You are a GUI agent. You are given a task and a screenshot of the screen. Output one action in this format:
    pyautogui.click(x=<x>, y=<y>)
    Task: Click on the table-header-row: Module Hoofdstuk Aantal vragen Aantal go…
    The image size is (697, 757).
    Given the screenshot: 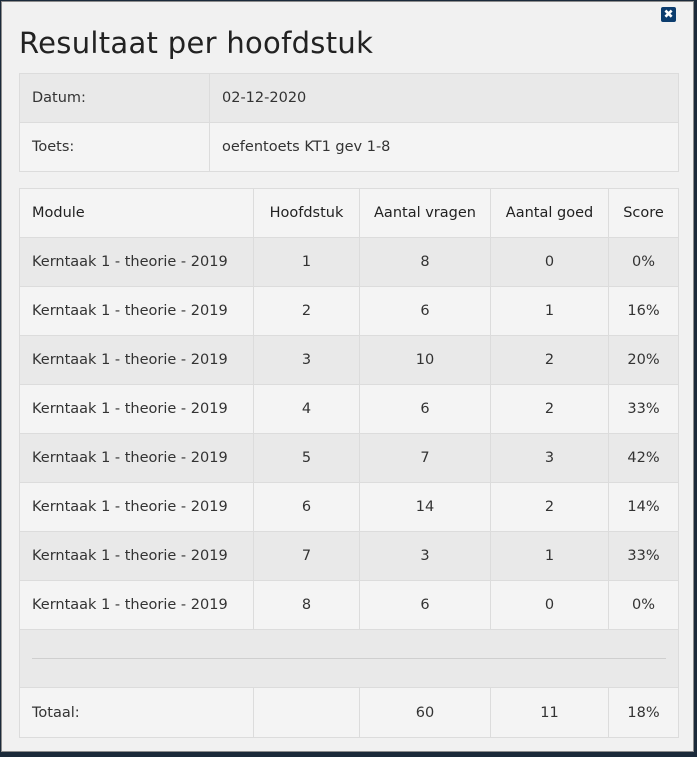 What is the action you would take?
    pyautogui.click(x=349, y=213)
    